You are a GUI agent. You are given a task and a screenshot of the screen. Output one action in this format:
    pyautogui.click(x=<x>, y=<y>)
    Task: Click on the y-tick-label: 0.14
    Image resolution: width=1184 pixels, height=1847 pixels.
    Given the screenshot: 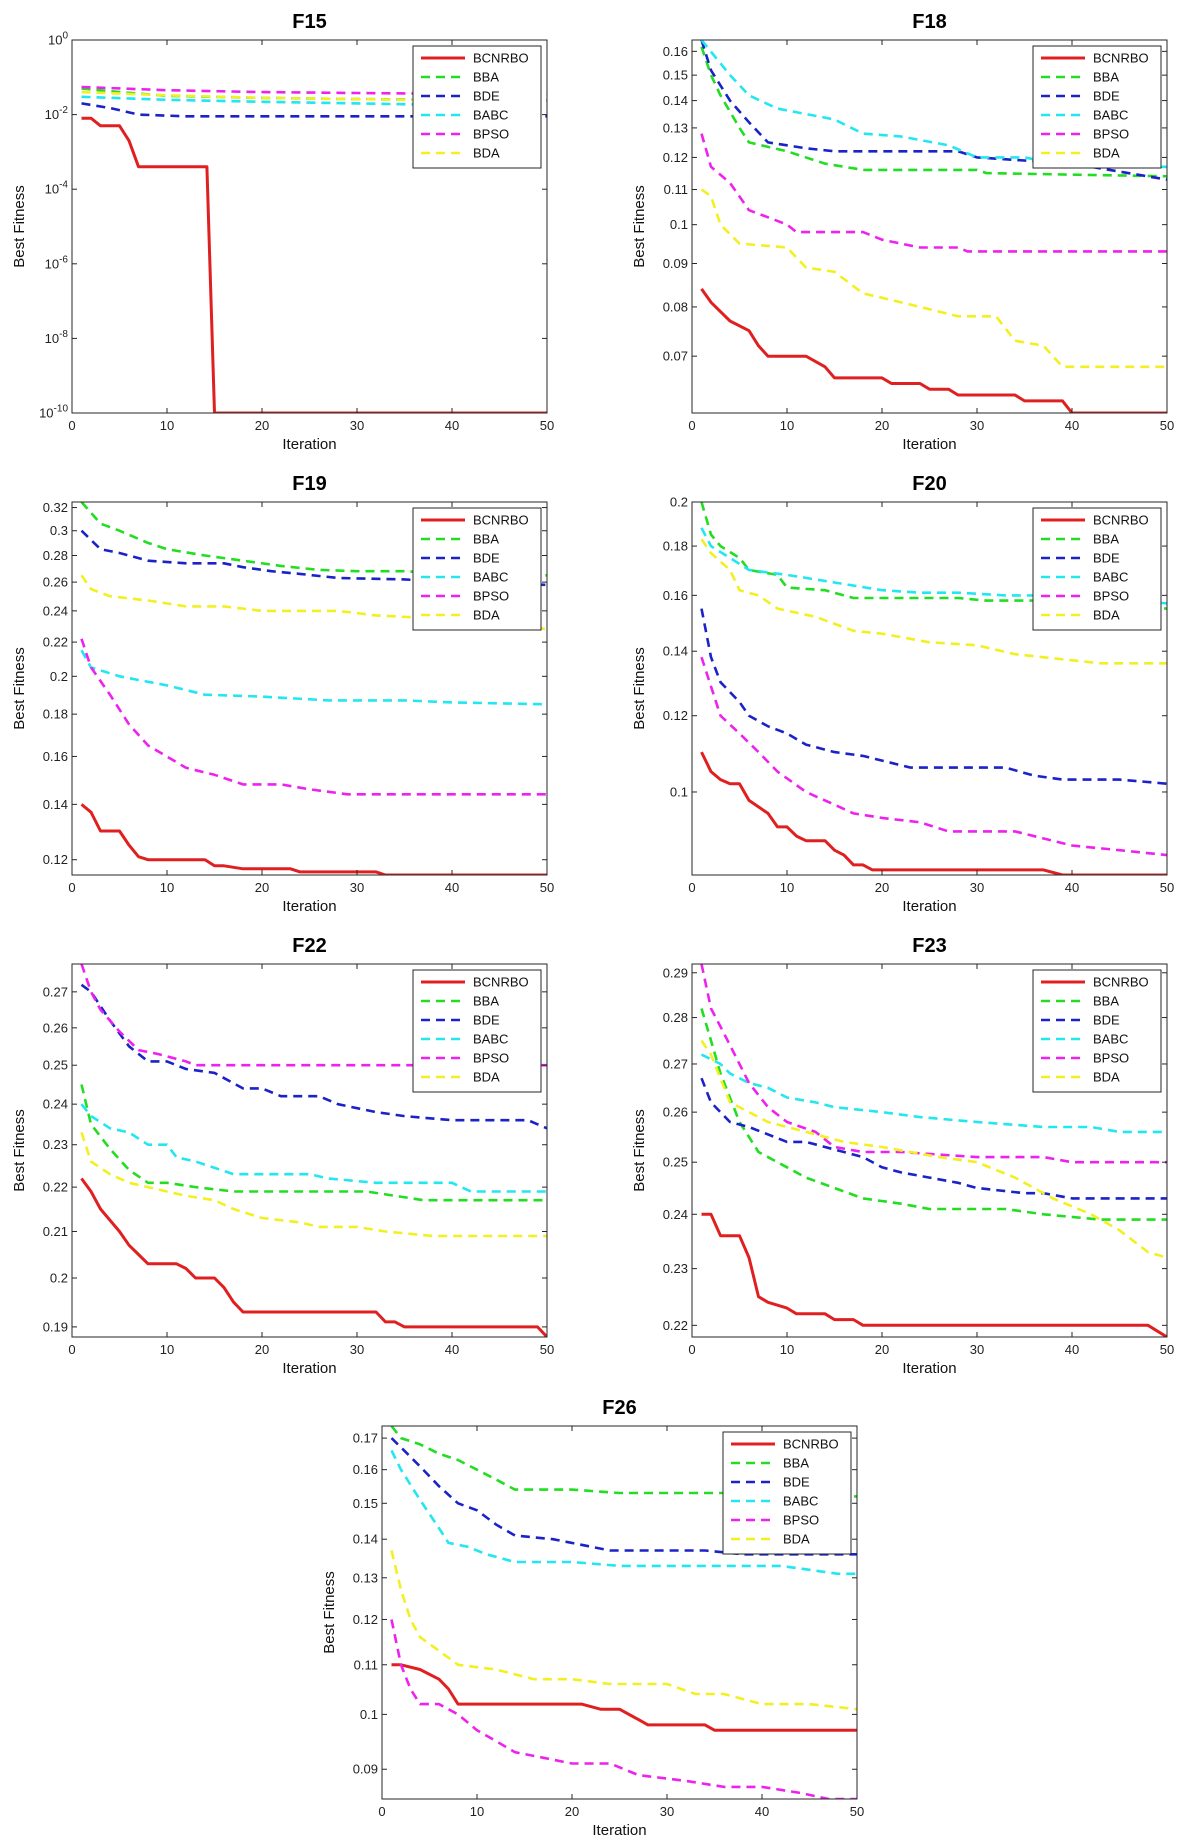 What is the action you would take?
    pyautogui.click(x=55, y=804)
    